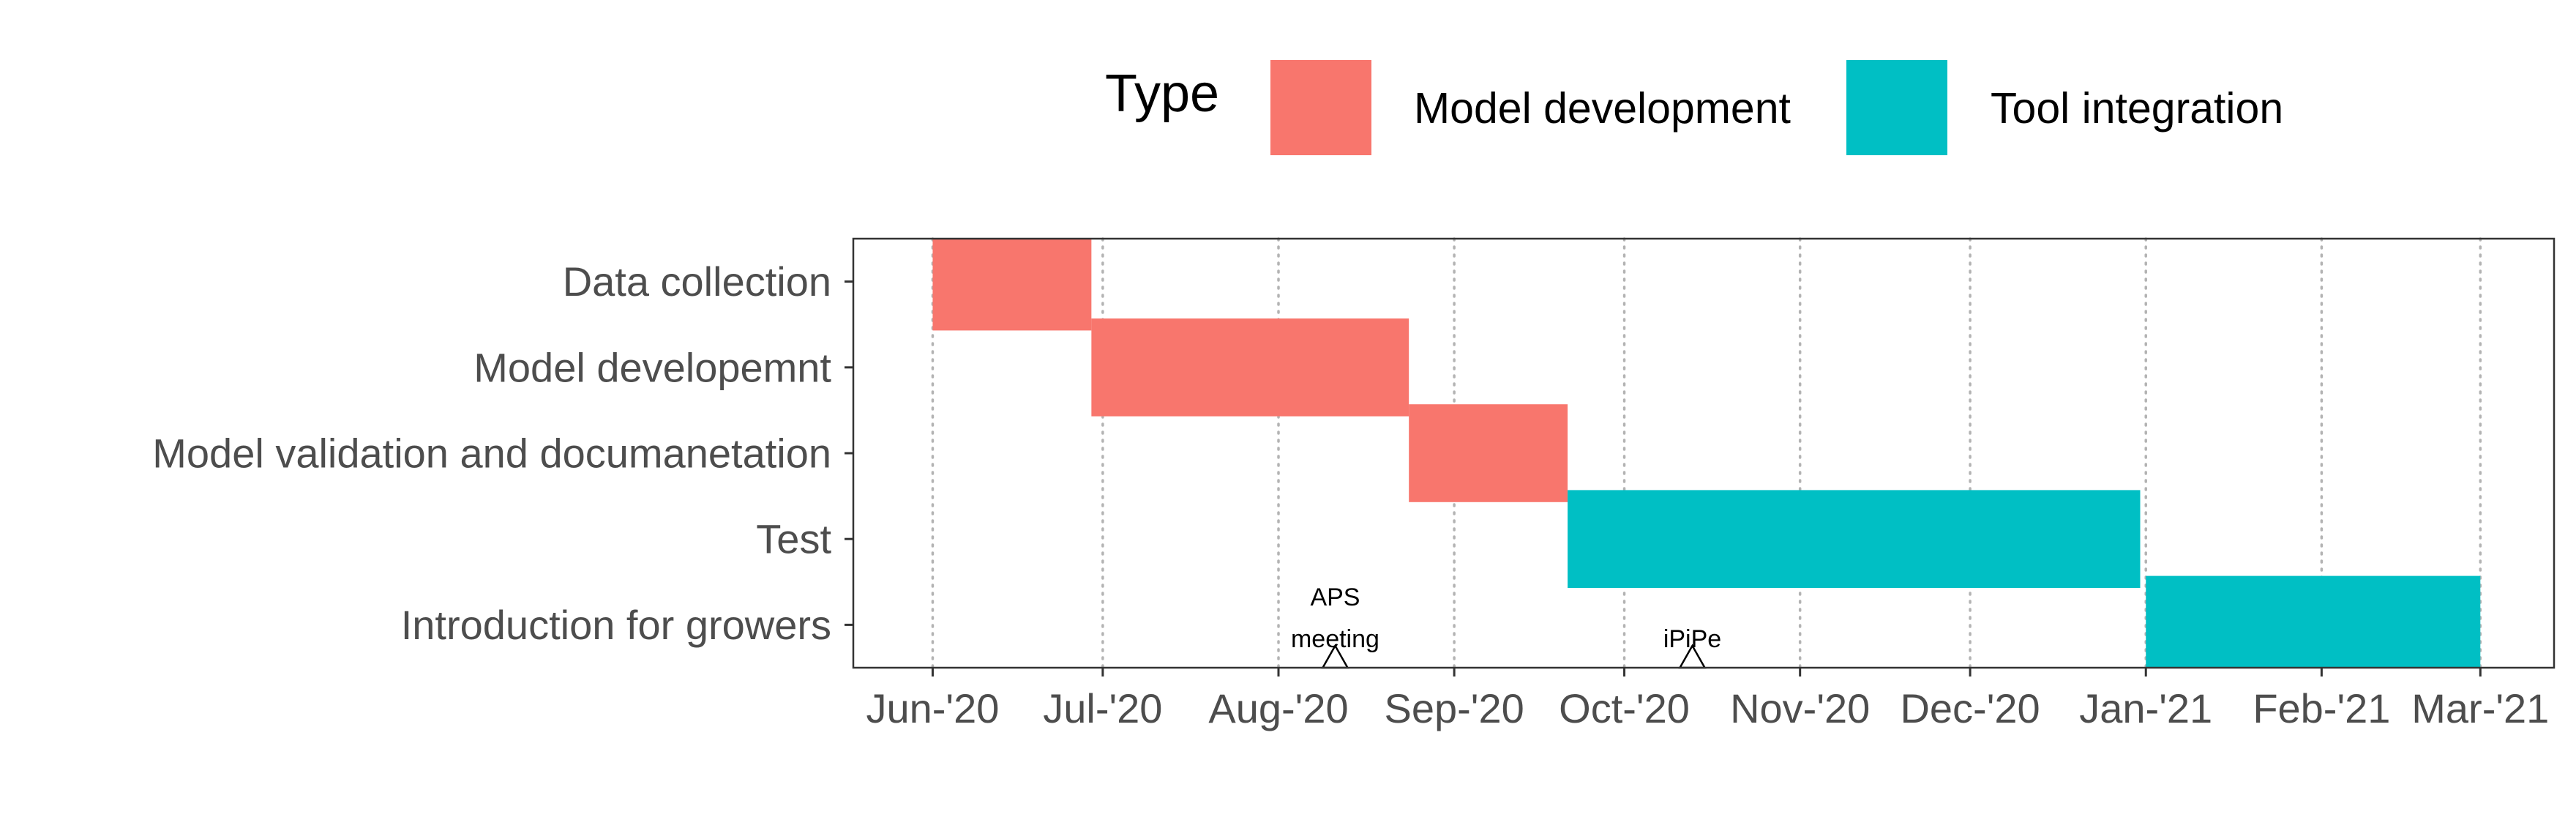  Describe the element at coordinates (932, 708) in the screenshot. I see `x-tick-label: Jun-'20` at that location.